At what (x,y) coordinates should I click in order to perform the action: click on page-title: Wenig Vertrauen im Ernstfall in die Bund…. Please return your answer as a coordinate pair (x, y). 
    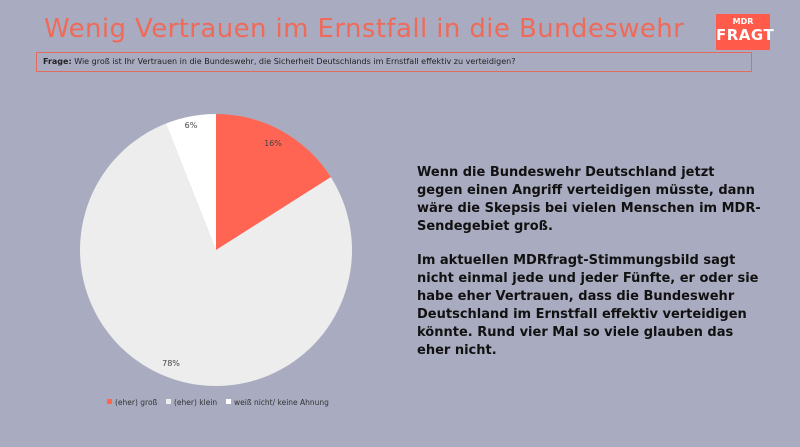
    Looking at the image, I should click on (364, 29).